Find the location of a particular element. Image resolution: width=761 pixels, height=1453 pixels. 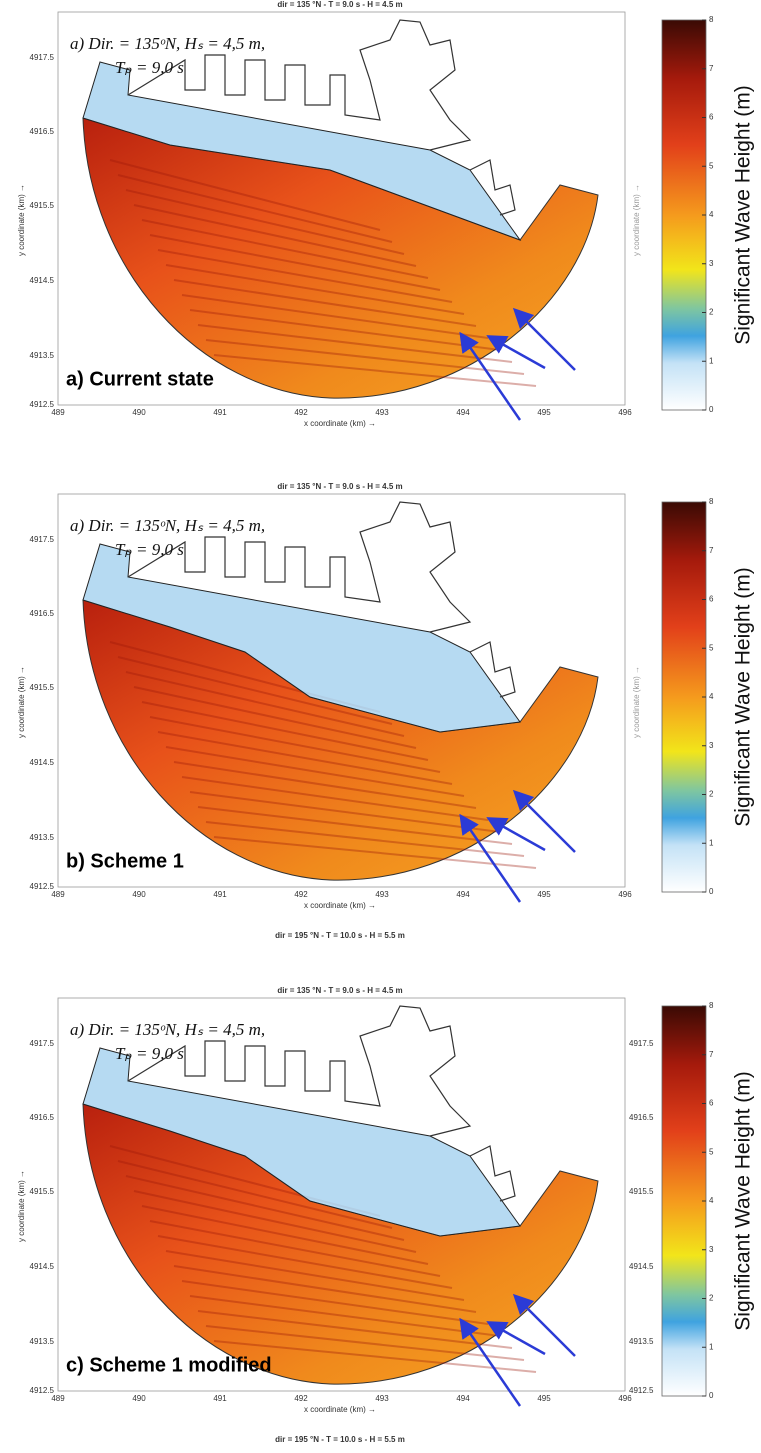

annotation: Tₚ = 9,0 s is located at coordinates (149, 549).